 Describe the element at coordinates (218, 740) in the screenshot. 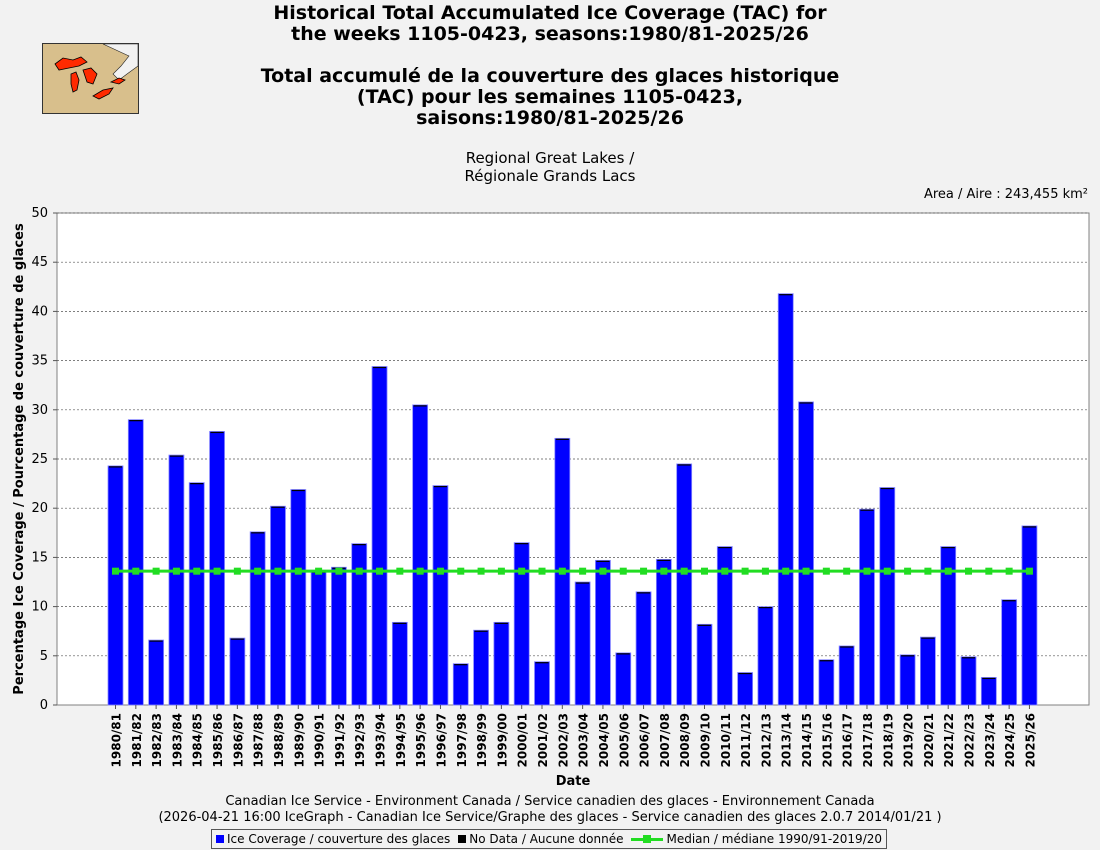

I see `x-tick-label: 1985/86` at that location.